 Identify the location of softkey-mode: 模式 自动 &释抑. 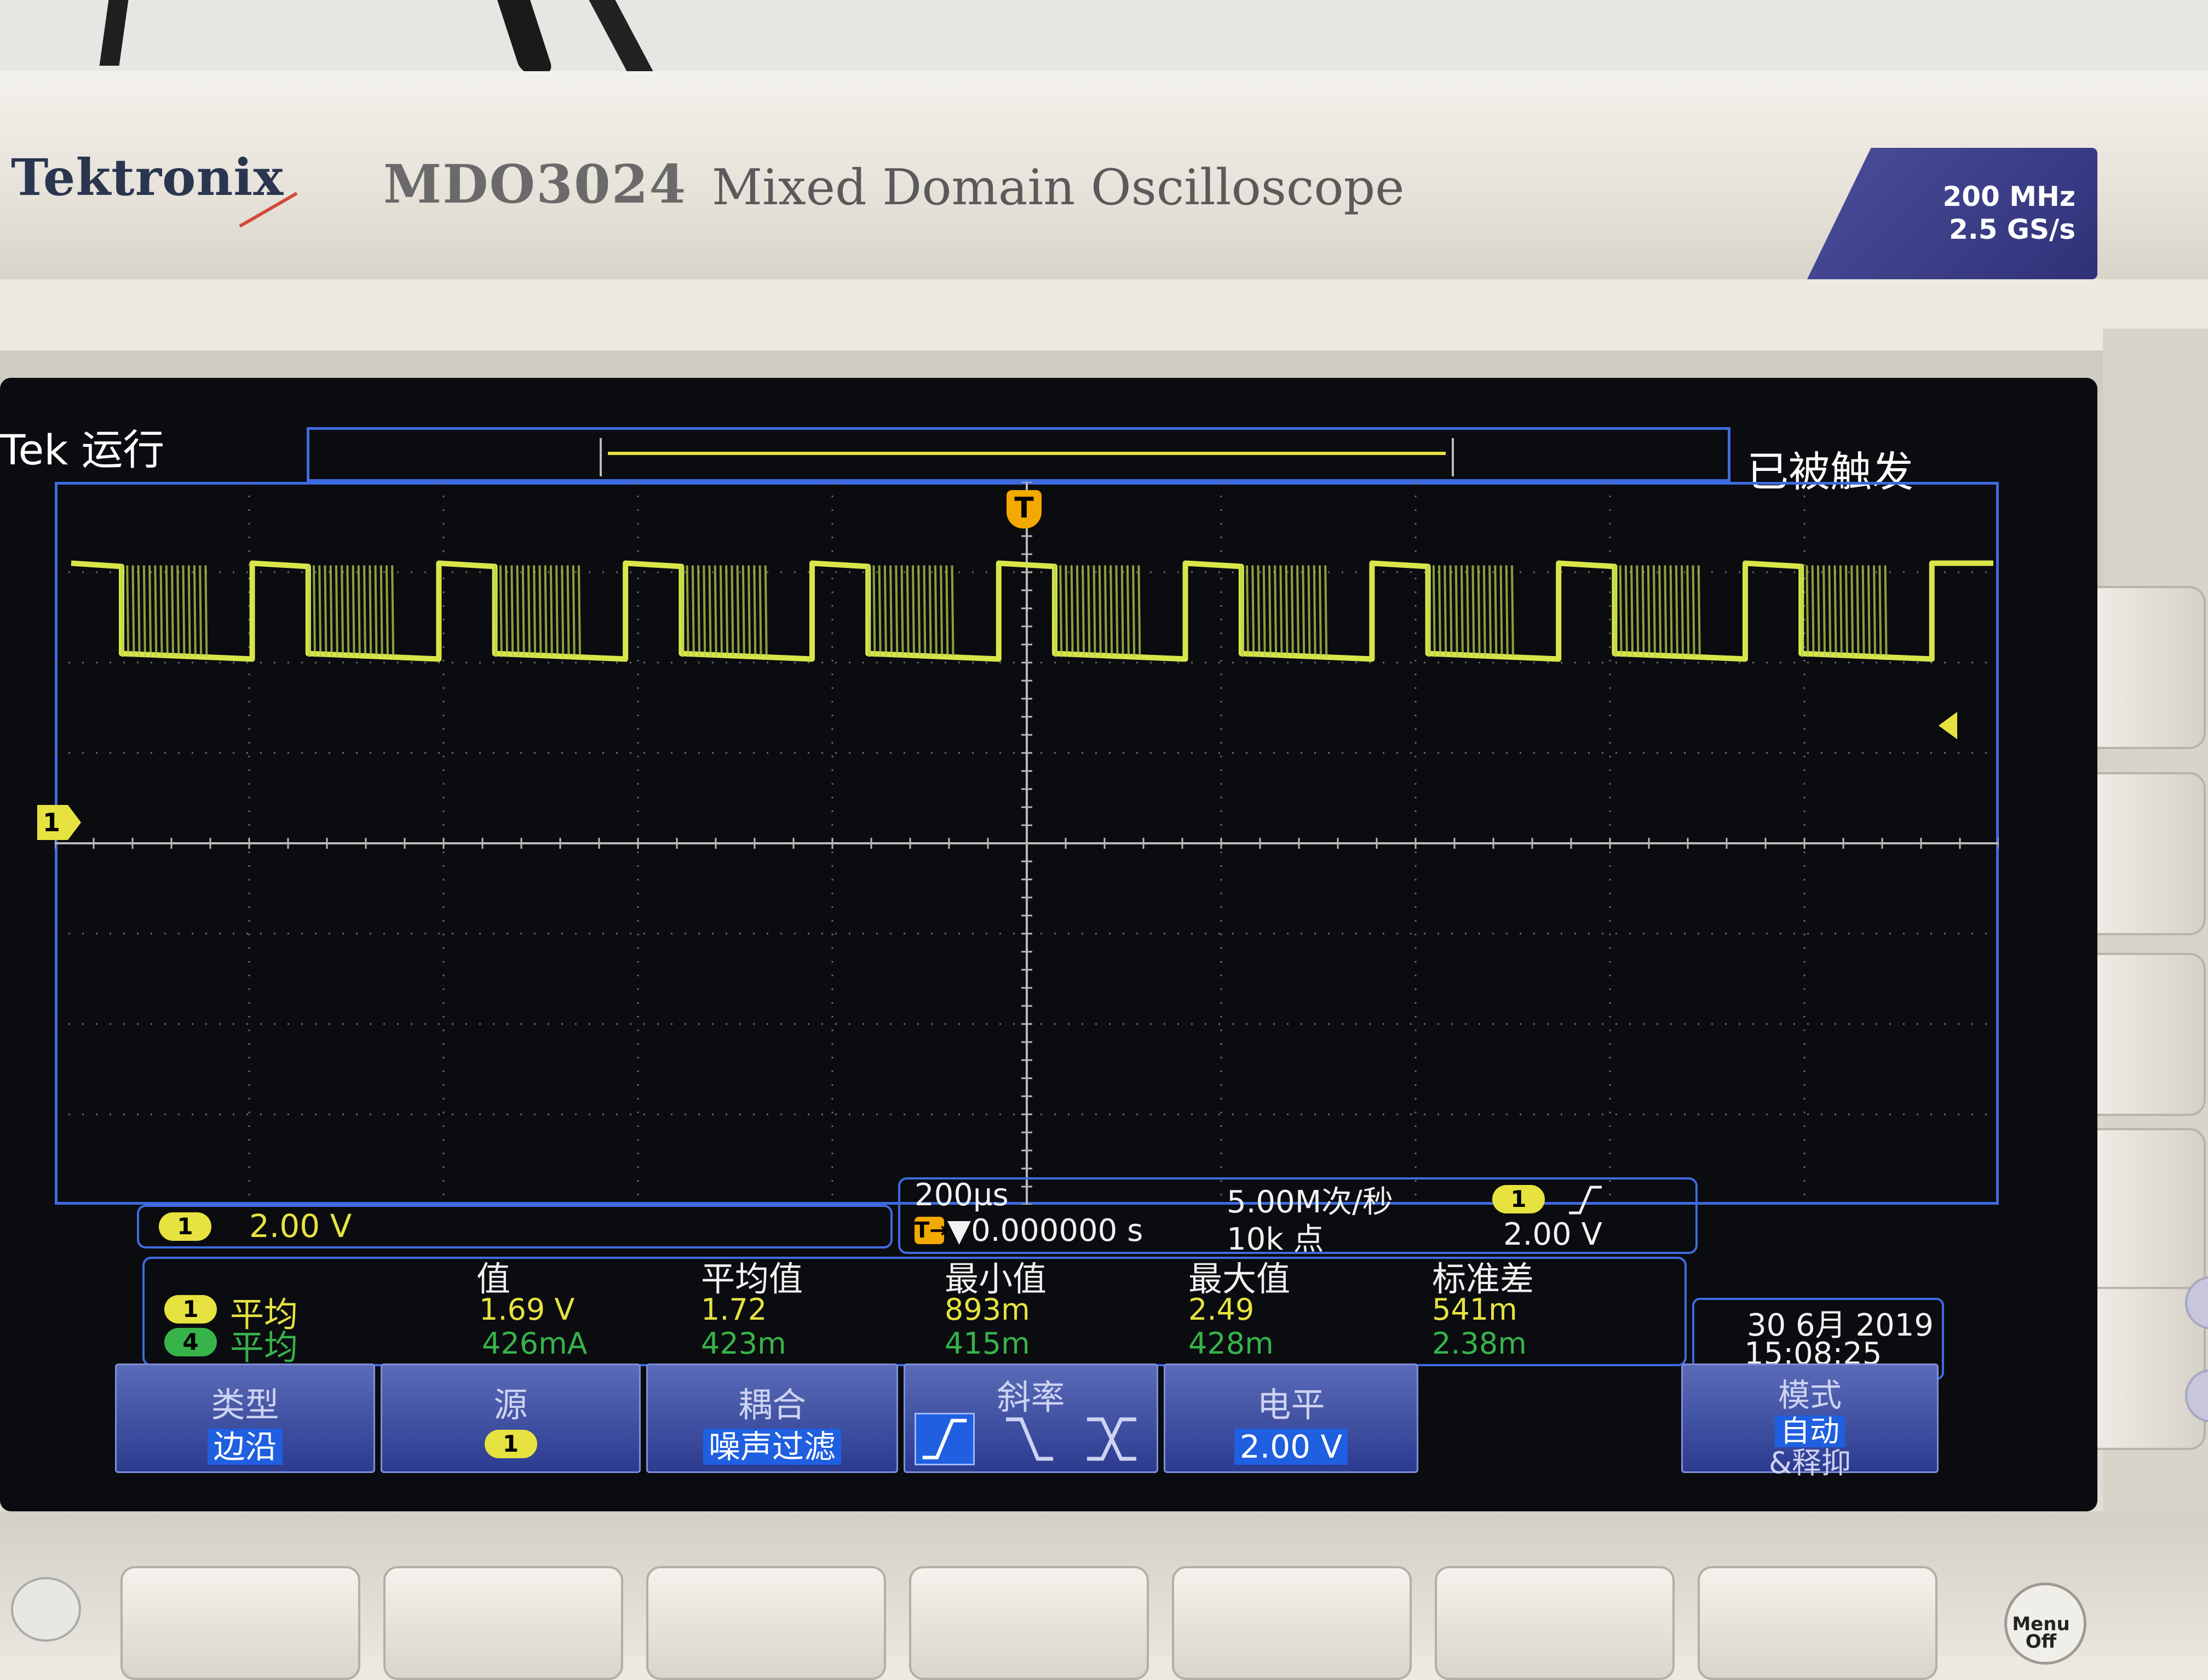
(1810, 1421).